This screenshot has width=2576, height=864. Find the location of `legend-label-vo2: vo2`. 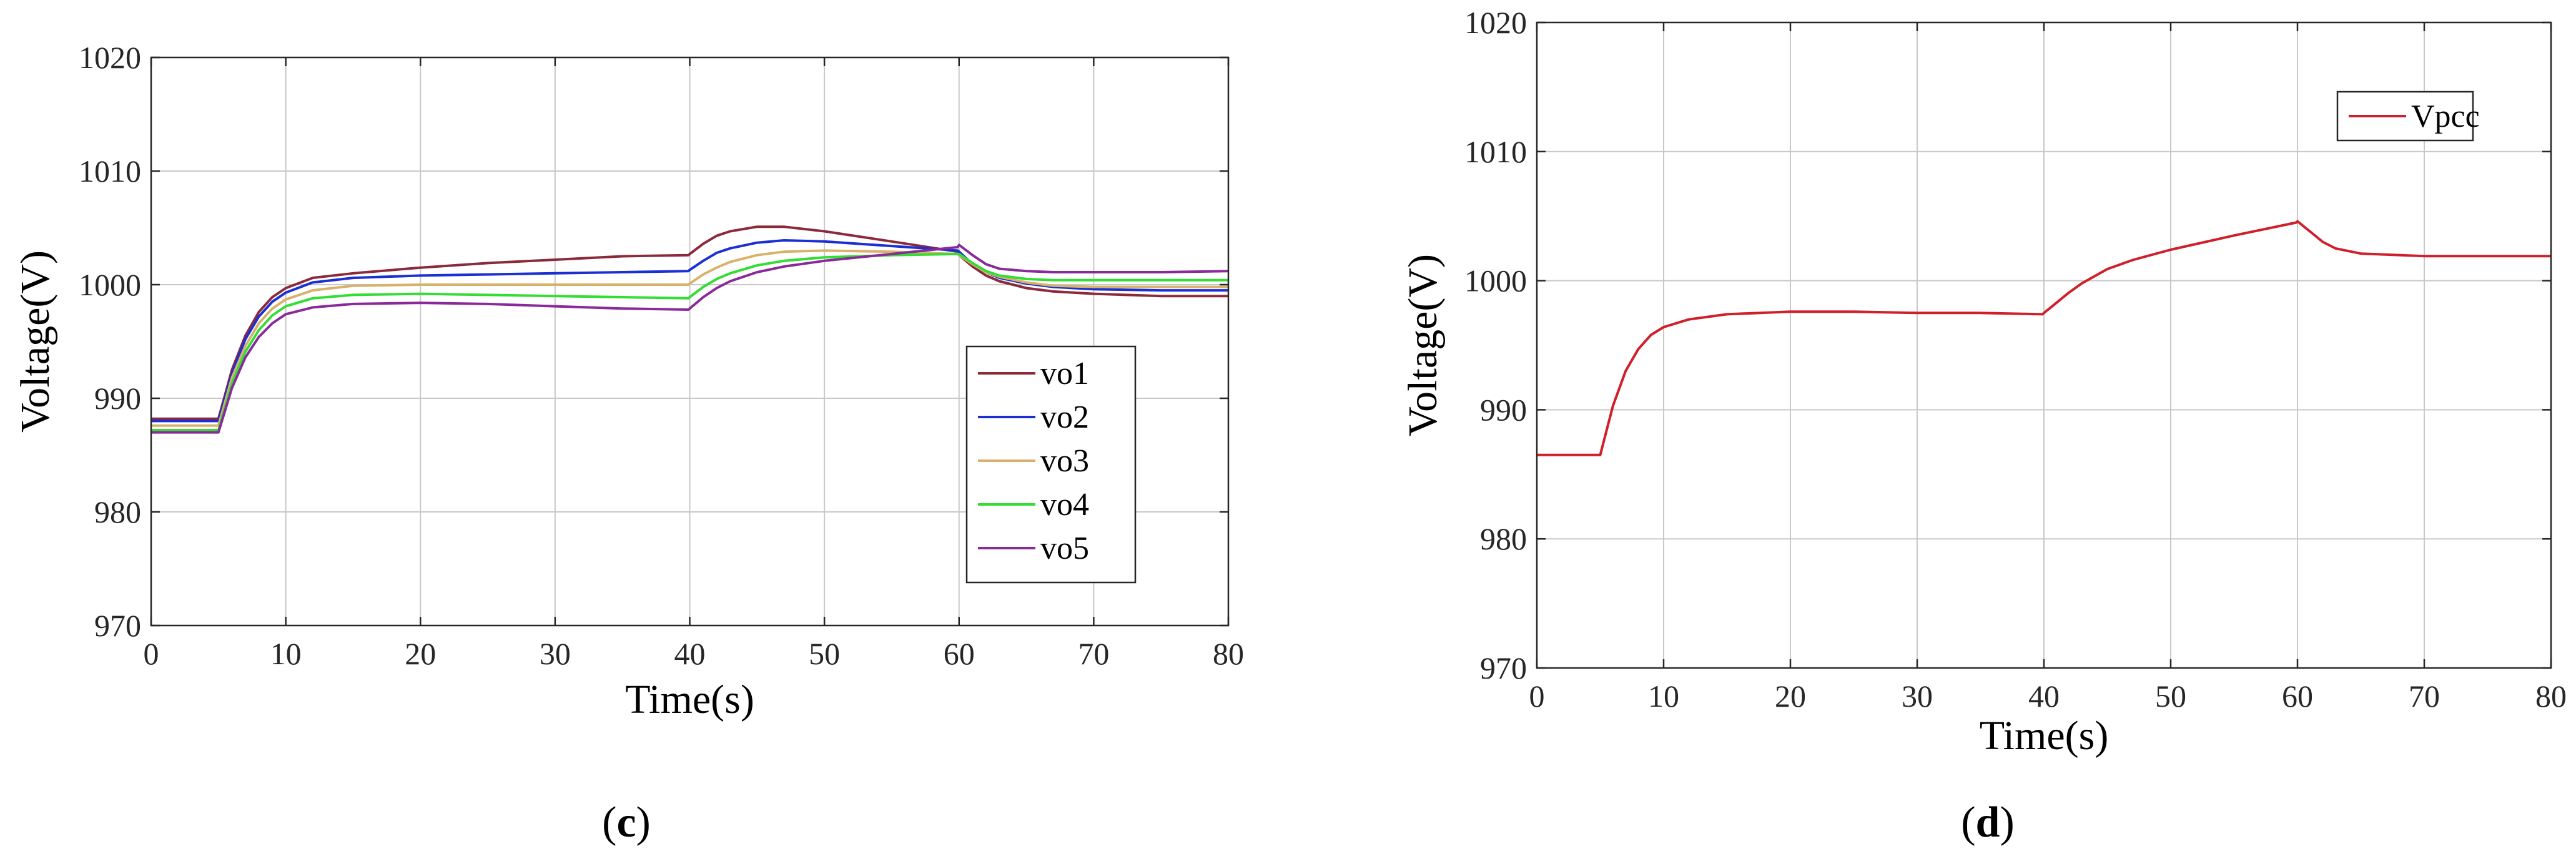

legend-label-vo2: vo2 is located at coordinates (1064, 417).